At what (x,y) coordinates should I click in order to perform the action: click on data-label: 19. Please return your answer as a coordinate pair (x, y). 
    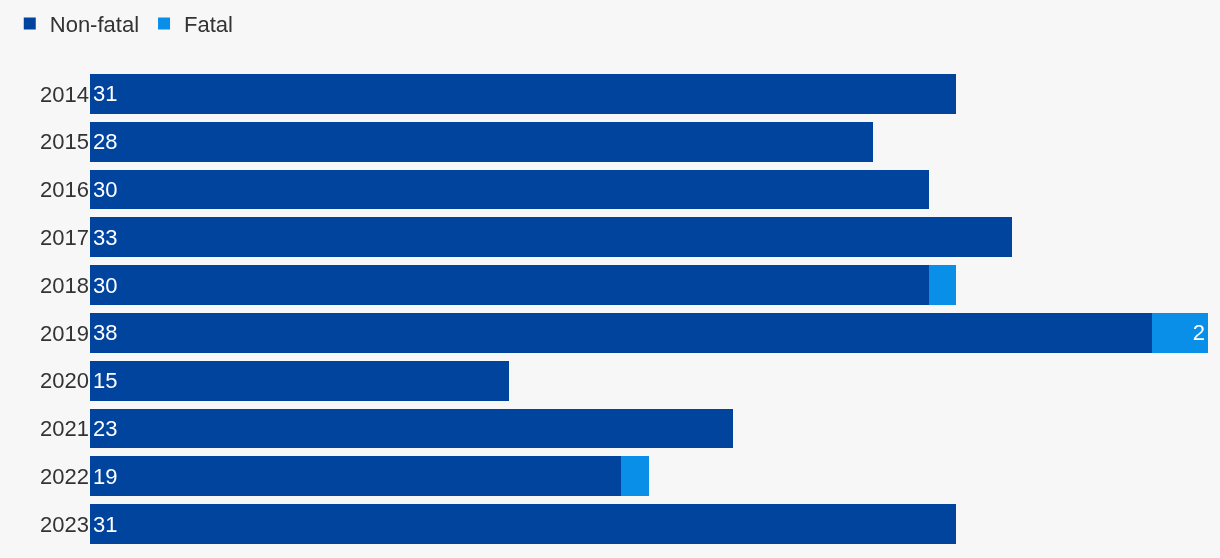
    Looking at the image, I should click on (105, 476).